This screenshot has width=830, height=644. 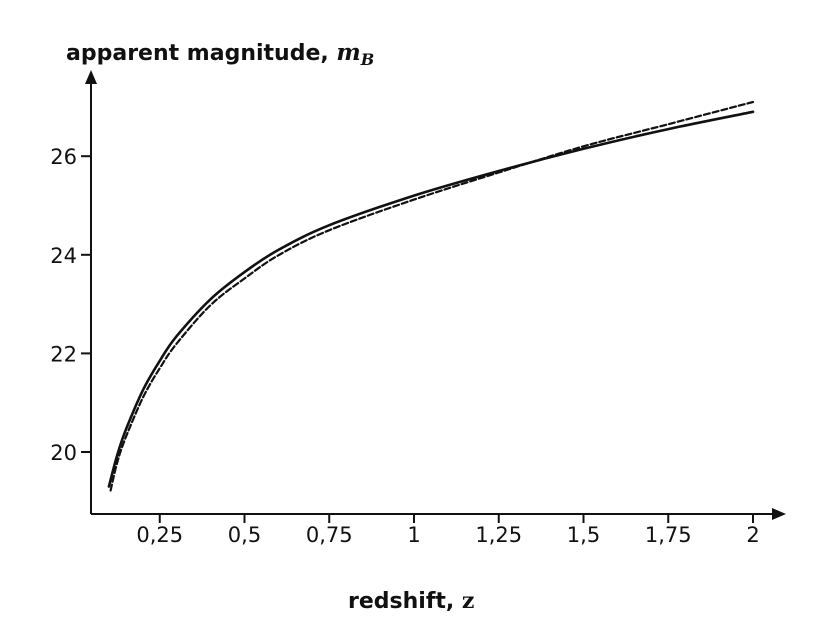 What do you see at coordinates (63, 157) in the screenshot?
I see `y-tick-label: 26` at bounding box center [63, 157].